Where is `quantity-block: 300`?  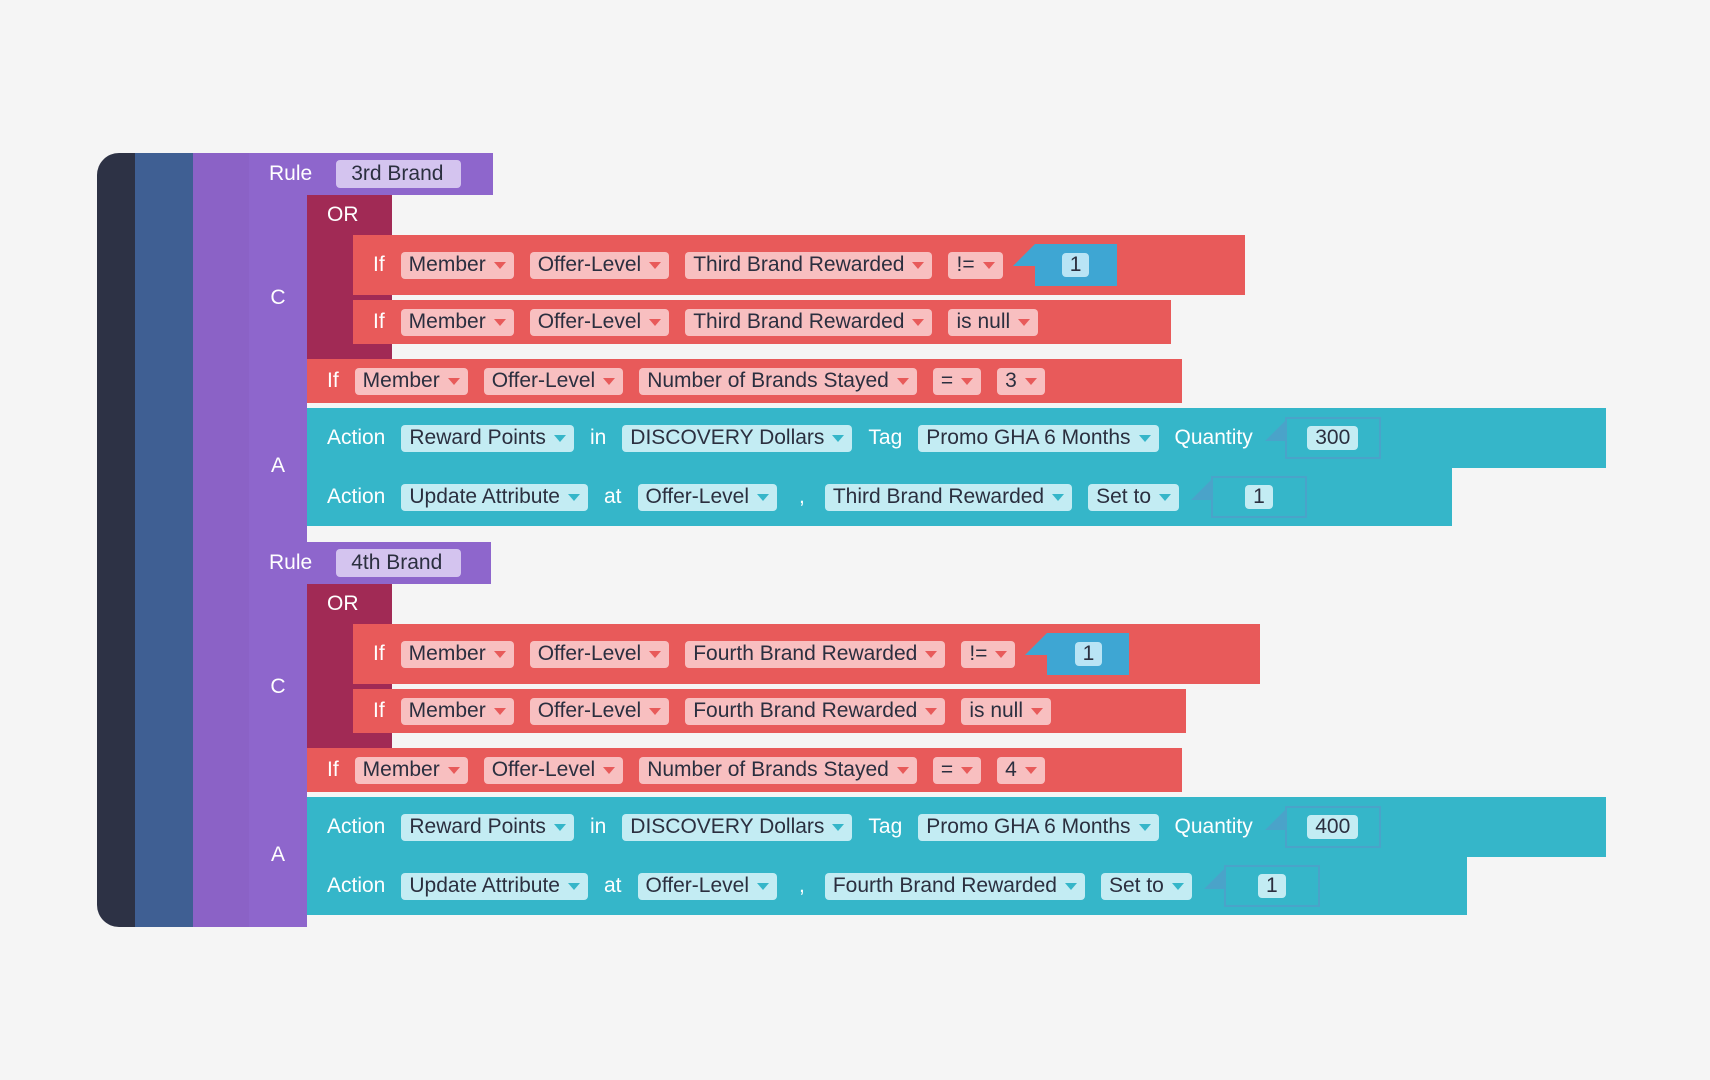
quantity-block: 300 is located at coordinates (1322, 438).